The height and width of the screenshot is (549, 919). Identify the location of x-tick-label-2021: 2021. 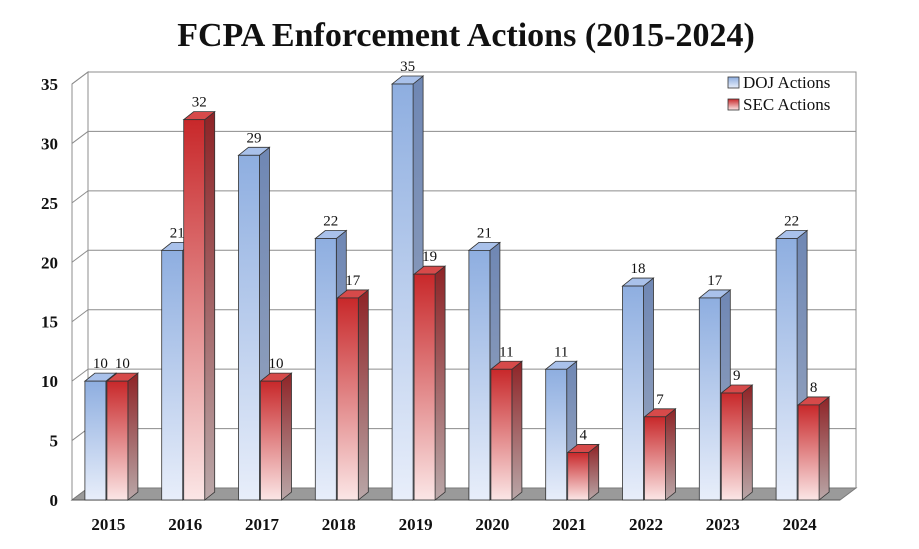
(569, 524).